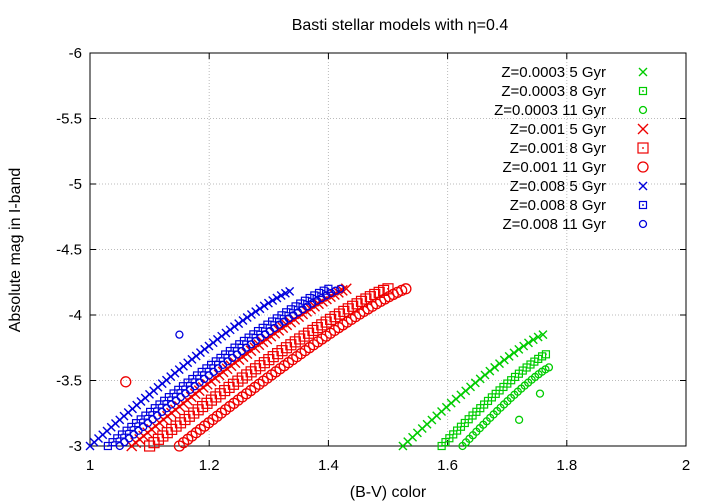 The image size is (720, 504). What do you see at coordinates (75, 315) in the screenshot?
I see `y-tick-label: -4` at bounding box center [75, 315].